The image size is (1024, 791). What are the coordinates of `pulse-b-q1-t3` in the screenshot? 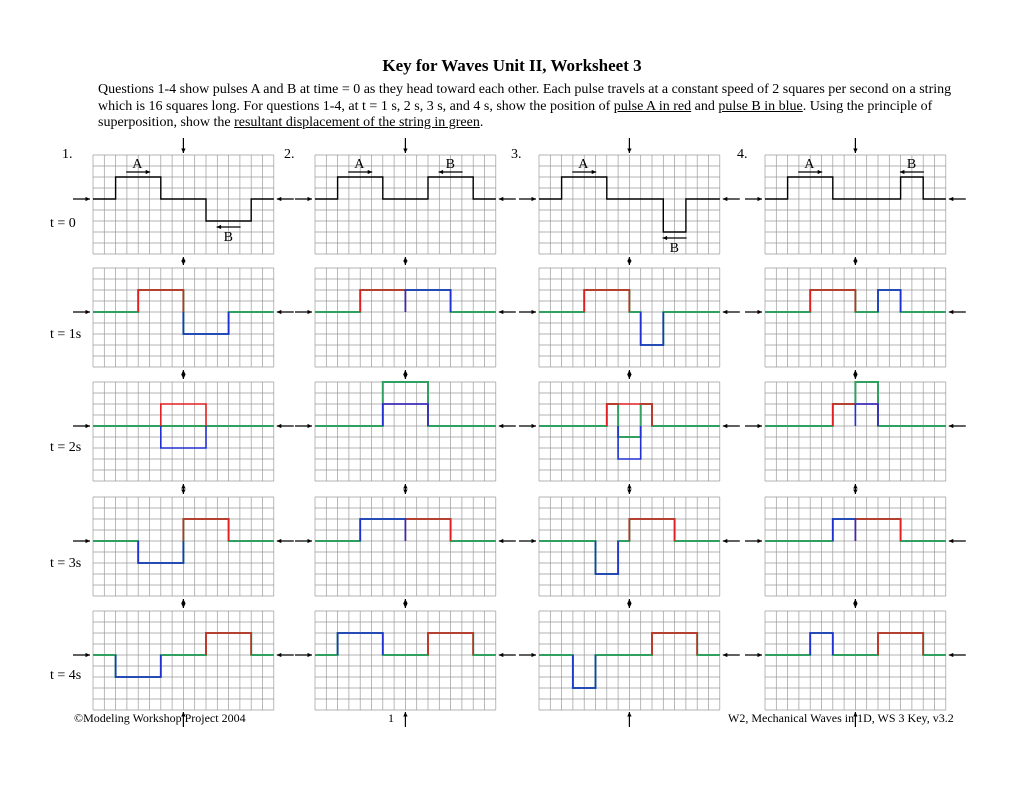 It's located at (161, 552).